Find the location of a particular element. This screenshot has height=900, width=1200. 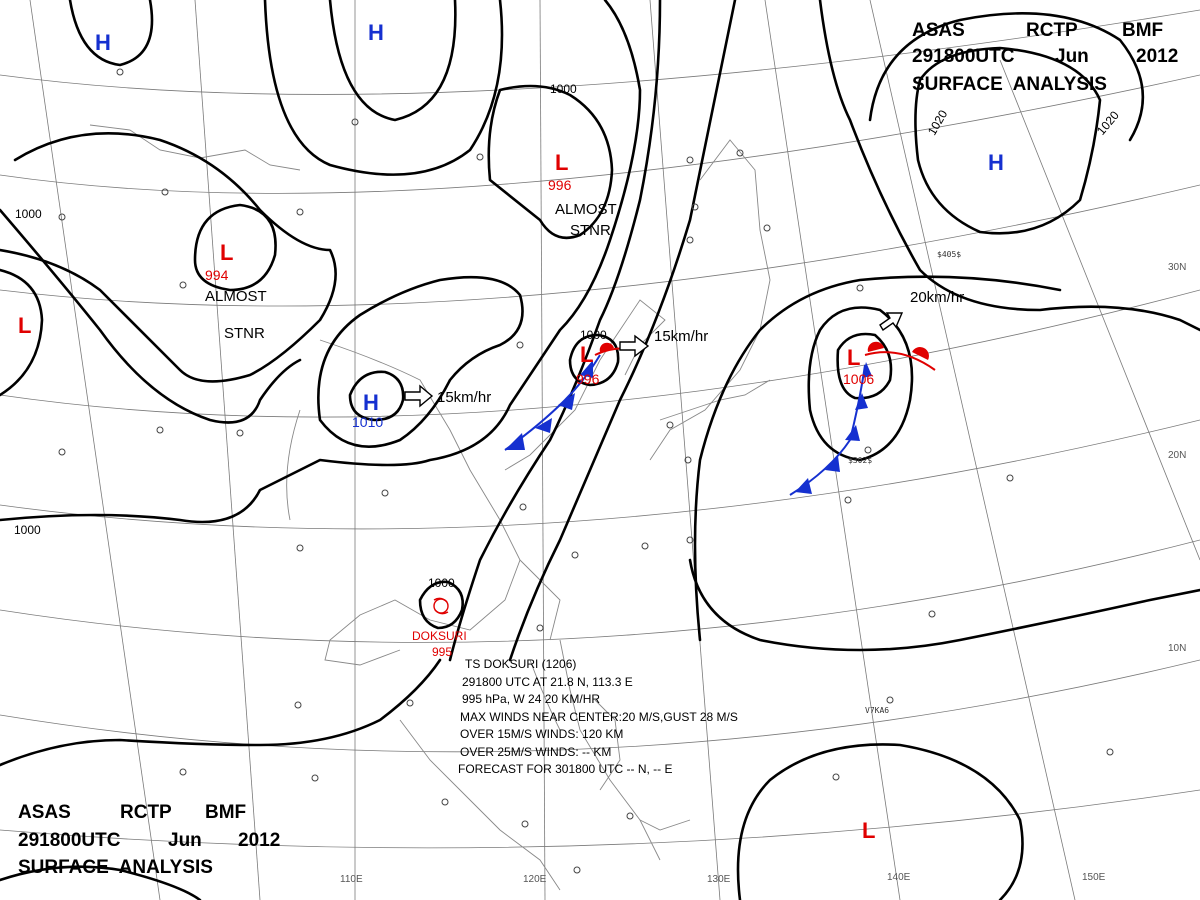

typhoon-marker: DOKSURI 995 is located at coordinates (439, 628).